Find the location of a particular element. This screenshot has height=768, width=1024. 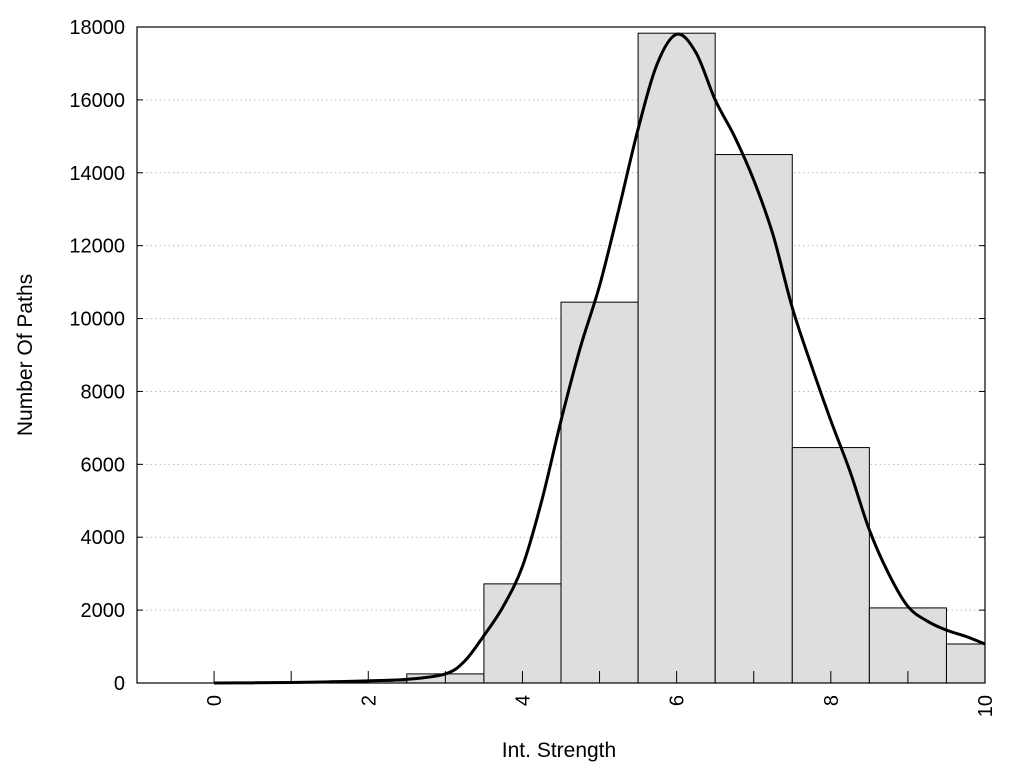

y-axis-title: Number Of Paths is located at coordinates (25, 355).